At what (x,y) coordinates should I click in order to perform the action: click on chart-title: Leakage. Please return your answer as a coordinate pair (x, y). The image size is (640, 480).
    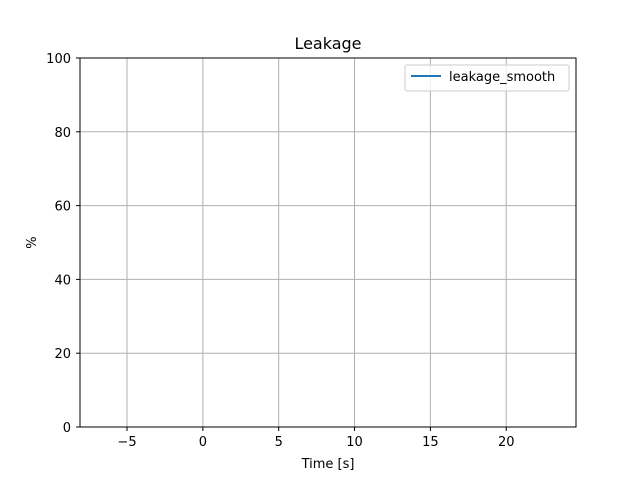
    Looking at the image, I should click on (327, 43).